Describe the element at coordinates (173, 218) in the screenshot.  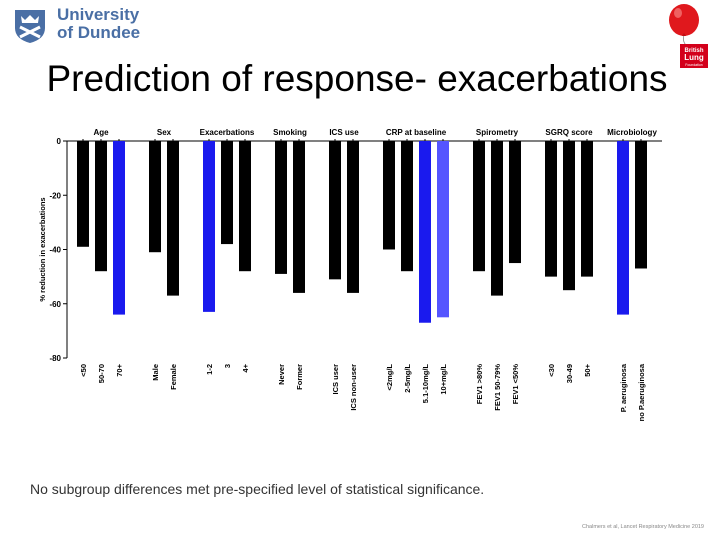
I see `bar-female` at that location.